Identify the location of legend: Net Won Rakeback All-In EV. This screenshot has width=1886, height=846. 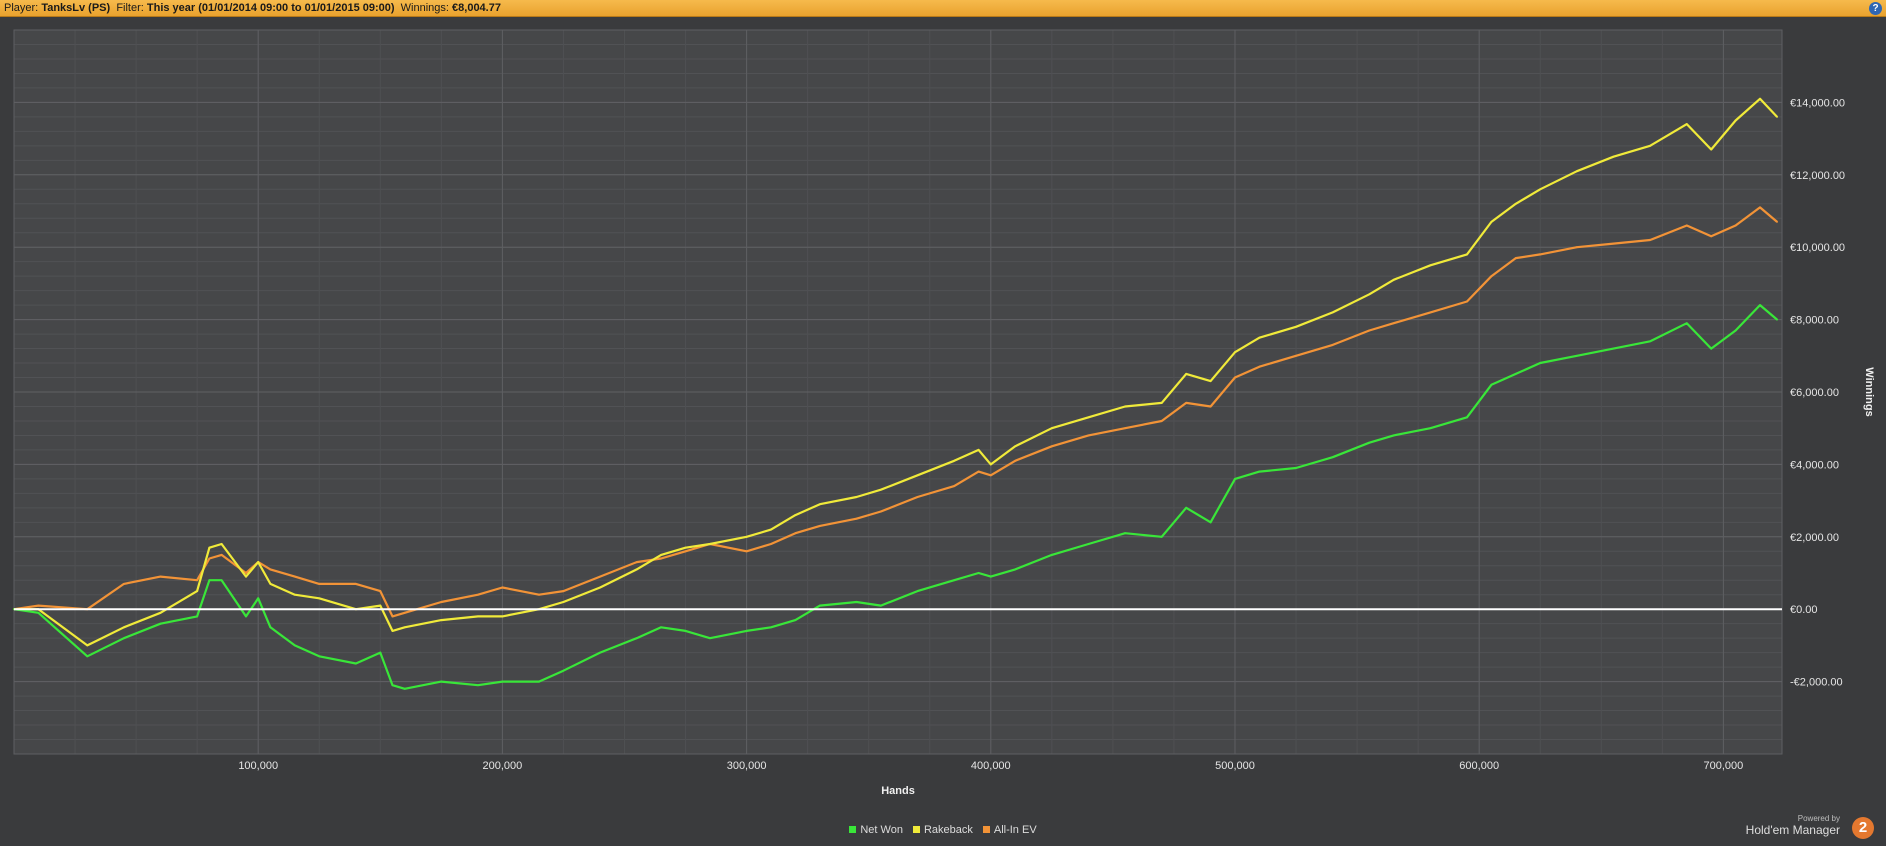
(943, 830).